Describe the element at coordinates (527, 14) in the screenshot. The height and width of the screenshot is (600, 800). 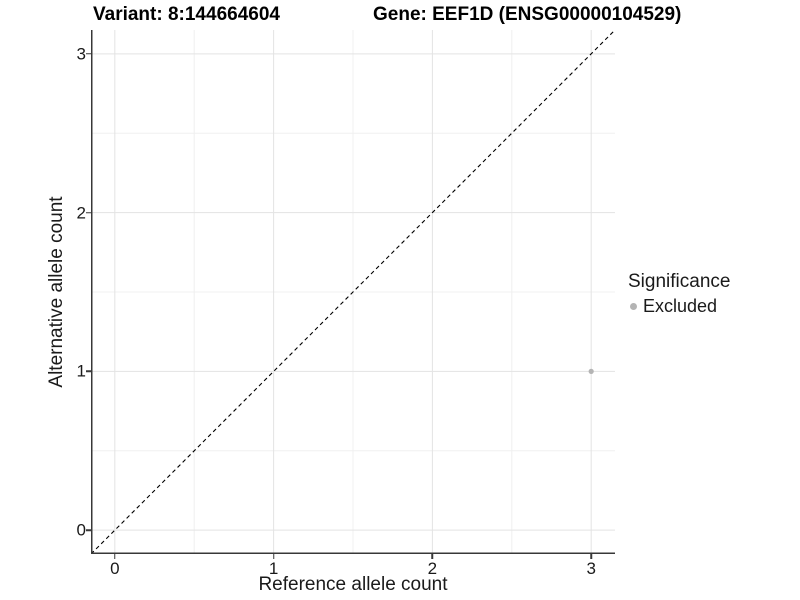
I see `gene-title: Gene: EEF1D (ENSG00000104529)` at that location.